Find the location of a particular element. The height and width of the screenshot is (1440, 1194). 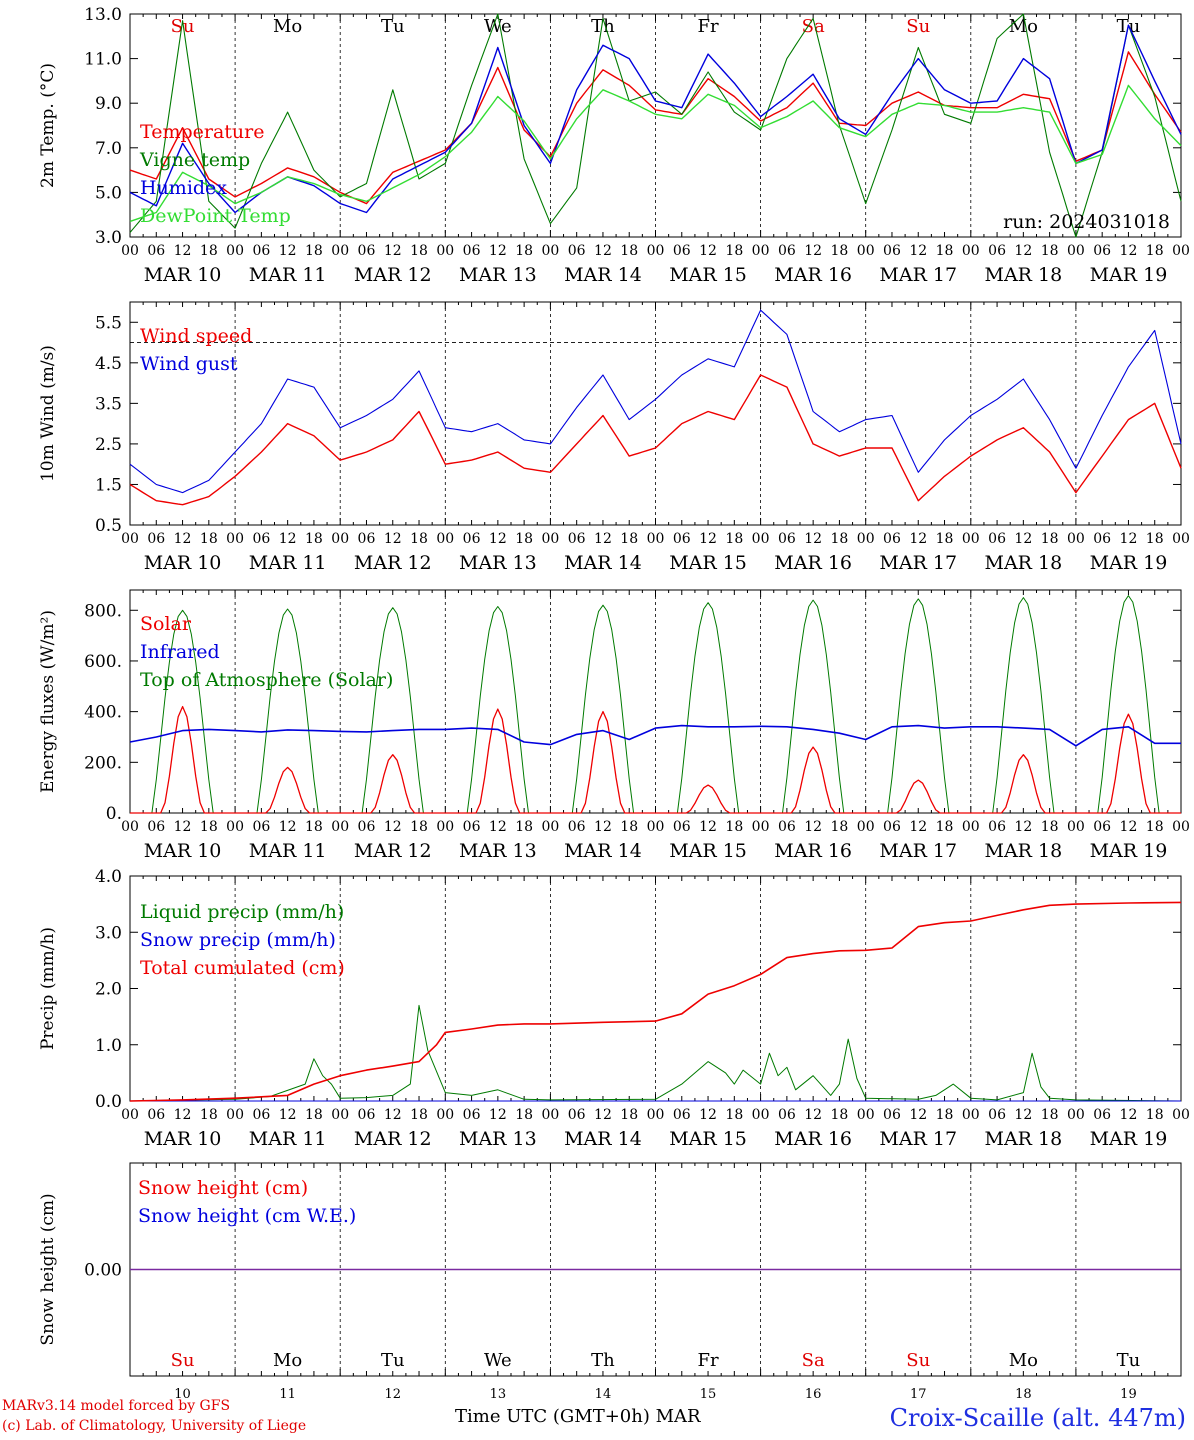

date-label: MAR 19 is located at coordinates (1129, 275).